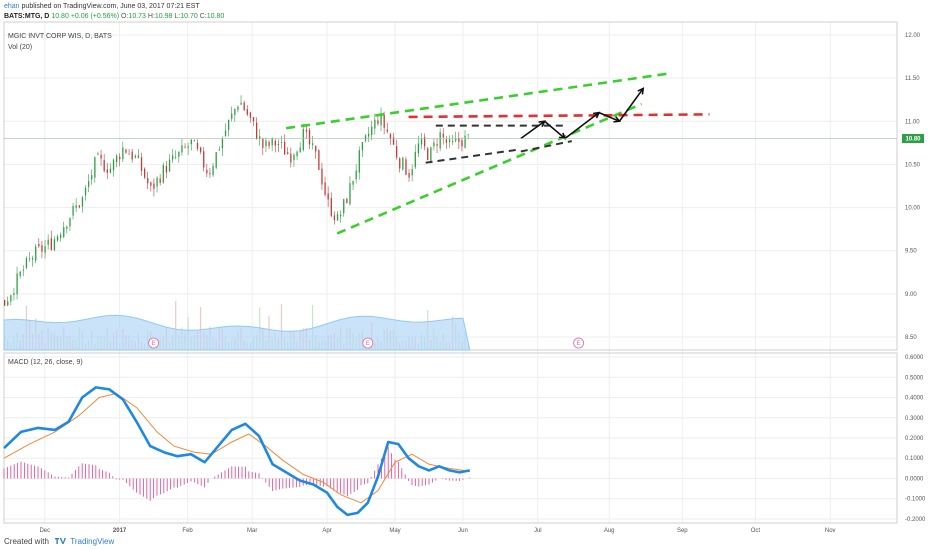 This screenshot has height=550, width=932. I want to click on earnings-marker-label: E, so click(579, 344).